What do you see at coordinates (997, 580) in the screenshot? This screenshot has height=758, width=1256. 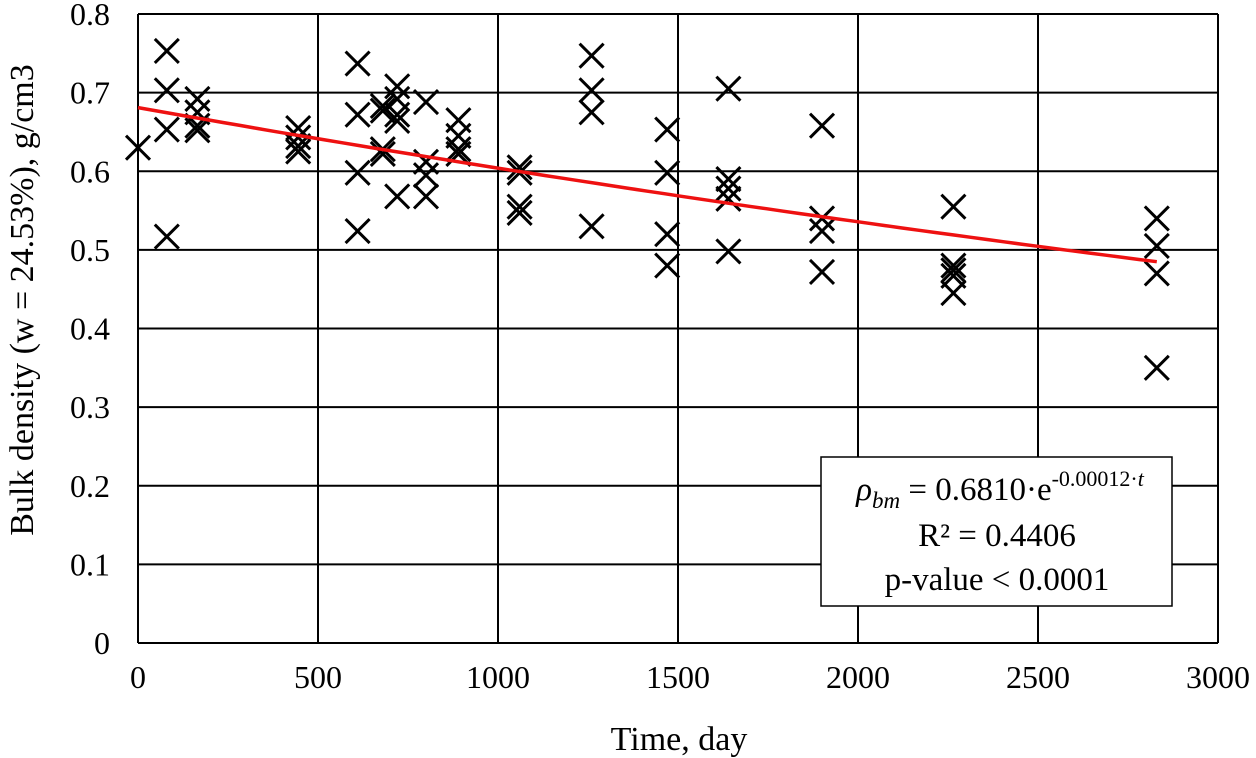 I see `annotation-p-value: p-value < 0.0001` at bounding box center [997, 580].